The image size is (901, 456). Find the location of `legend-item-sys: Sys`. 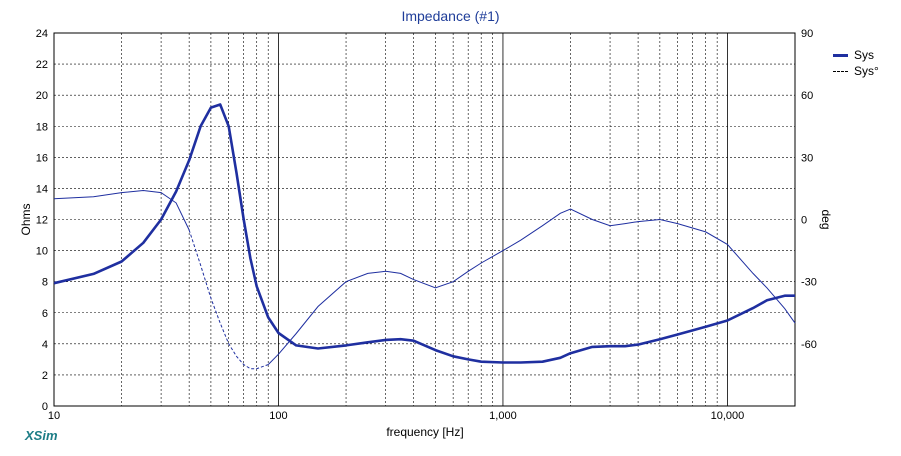

legend-item-sys: Sys is located at coordinates (856, 55).